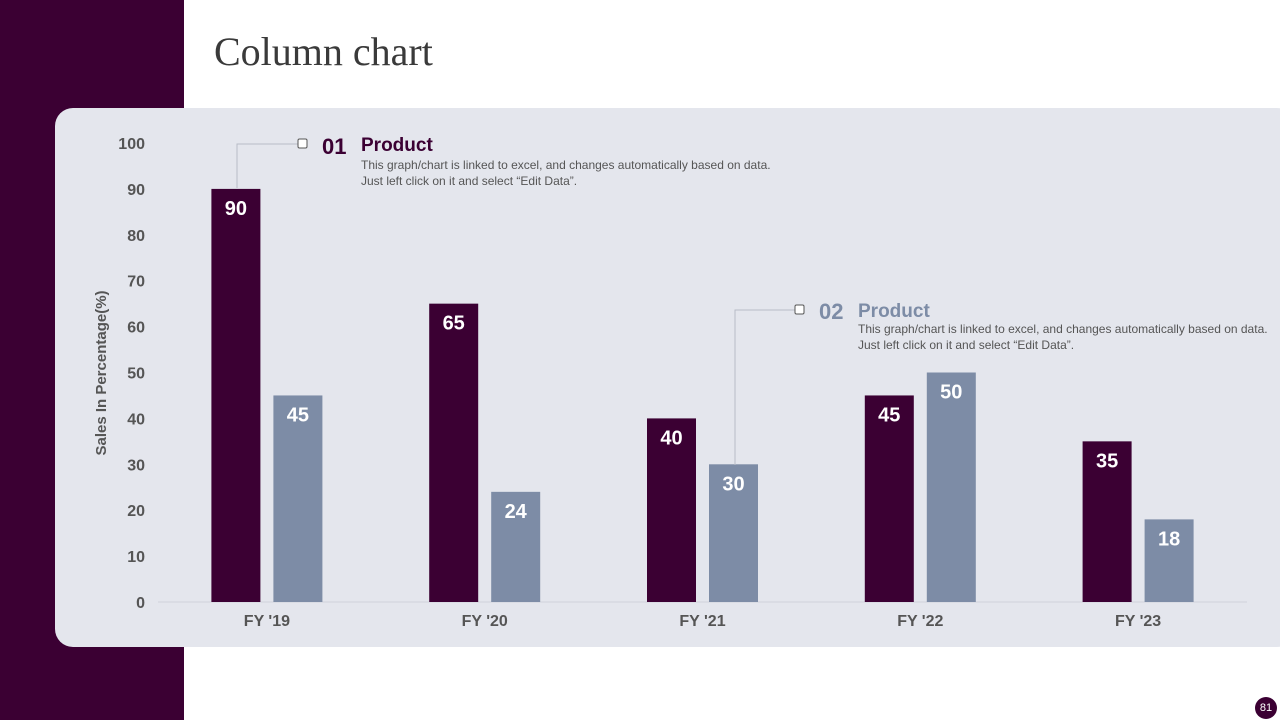 The height and width of the screenshot is (720, 1280). Describe the element at coordinates (951, 393) in the screenshot. I see `data-label: 50` at that location.